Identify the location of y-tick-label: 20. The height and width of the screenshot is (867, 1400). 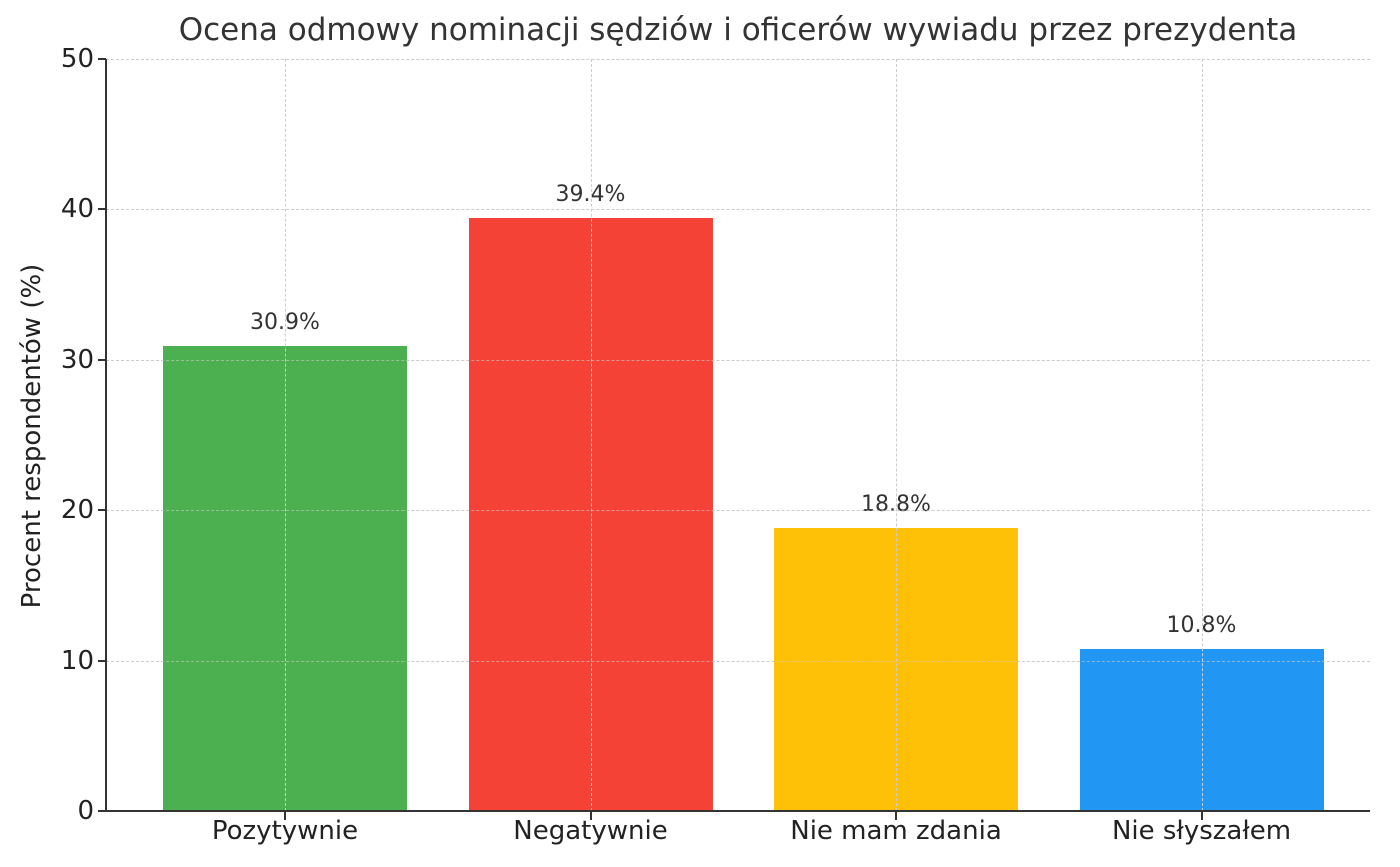
(77, 510).